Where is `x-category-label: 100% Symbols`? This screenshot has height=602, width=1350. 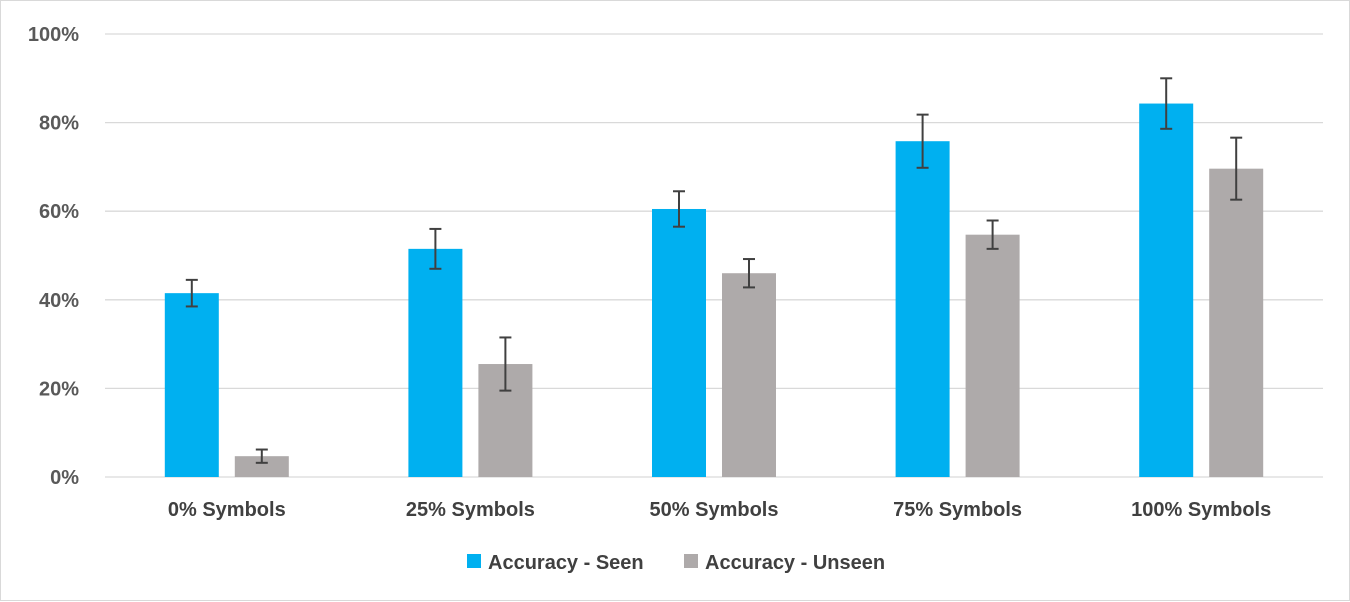
x-category-label: 100% Symbols is located at coordinates (1201, 510).